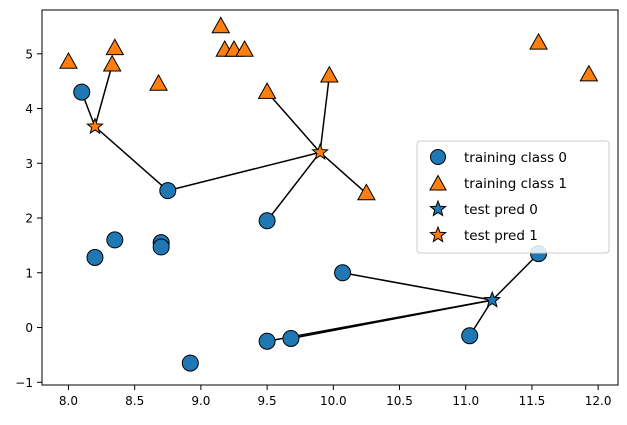  Describe the element at coordinates (532, 401) in the screenshot. I see `x-tick-label: 11.5` at that location.